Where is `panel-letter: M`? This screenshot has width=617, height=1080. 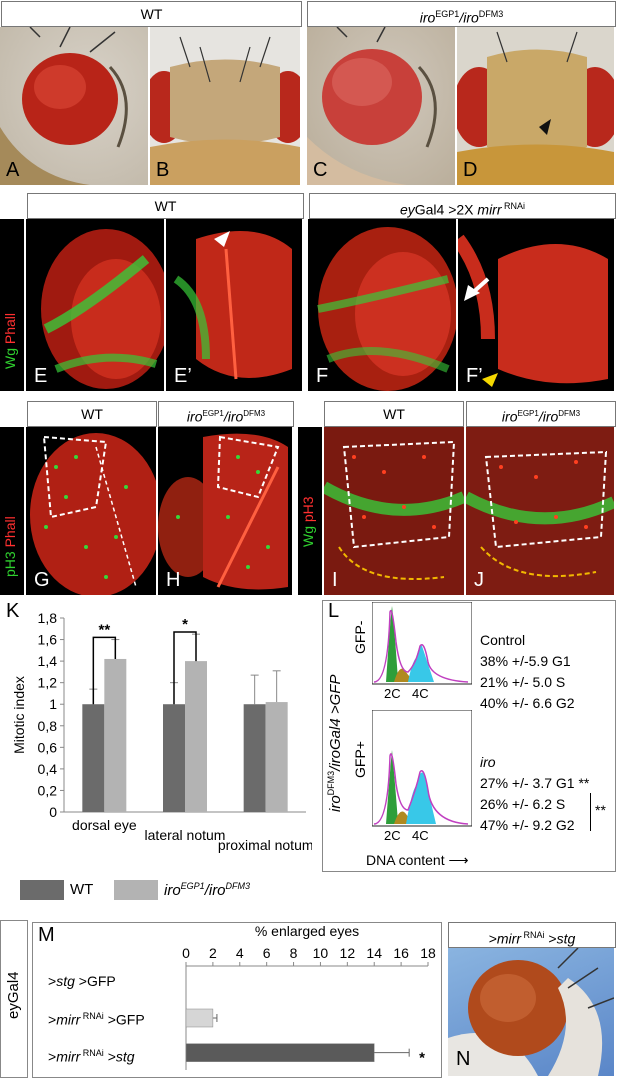
panel-letter: M is located at coordinates (46, 935).